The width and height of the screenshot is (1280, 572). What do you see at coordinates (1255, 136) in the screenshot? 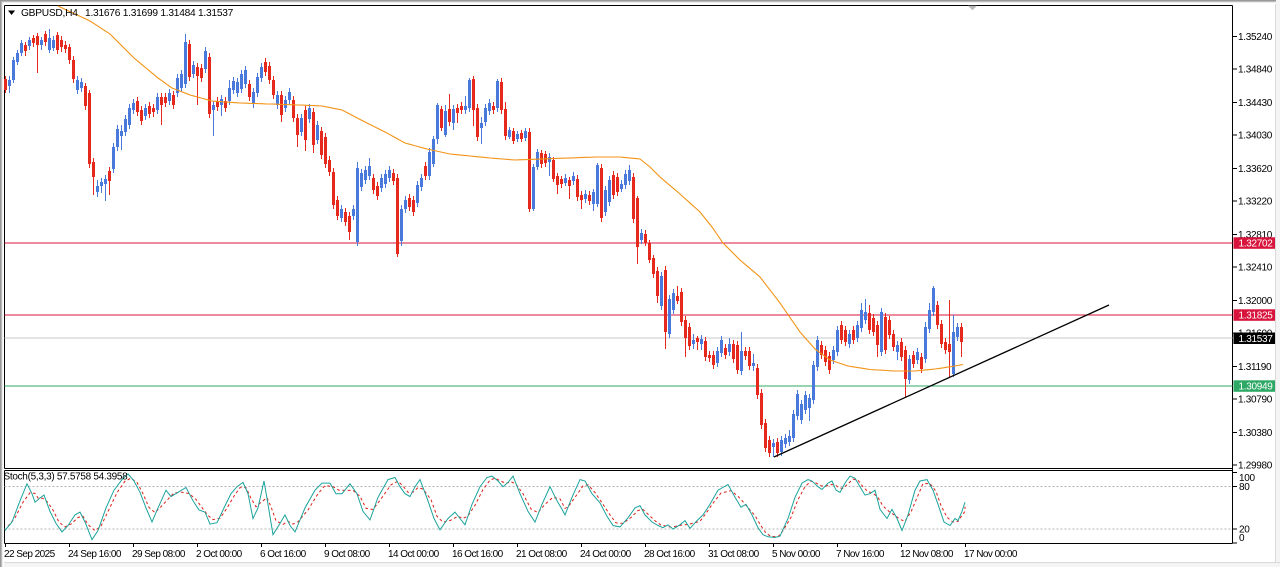
I see `svg-text: 1.34030` at bounding box center [1255, 136].